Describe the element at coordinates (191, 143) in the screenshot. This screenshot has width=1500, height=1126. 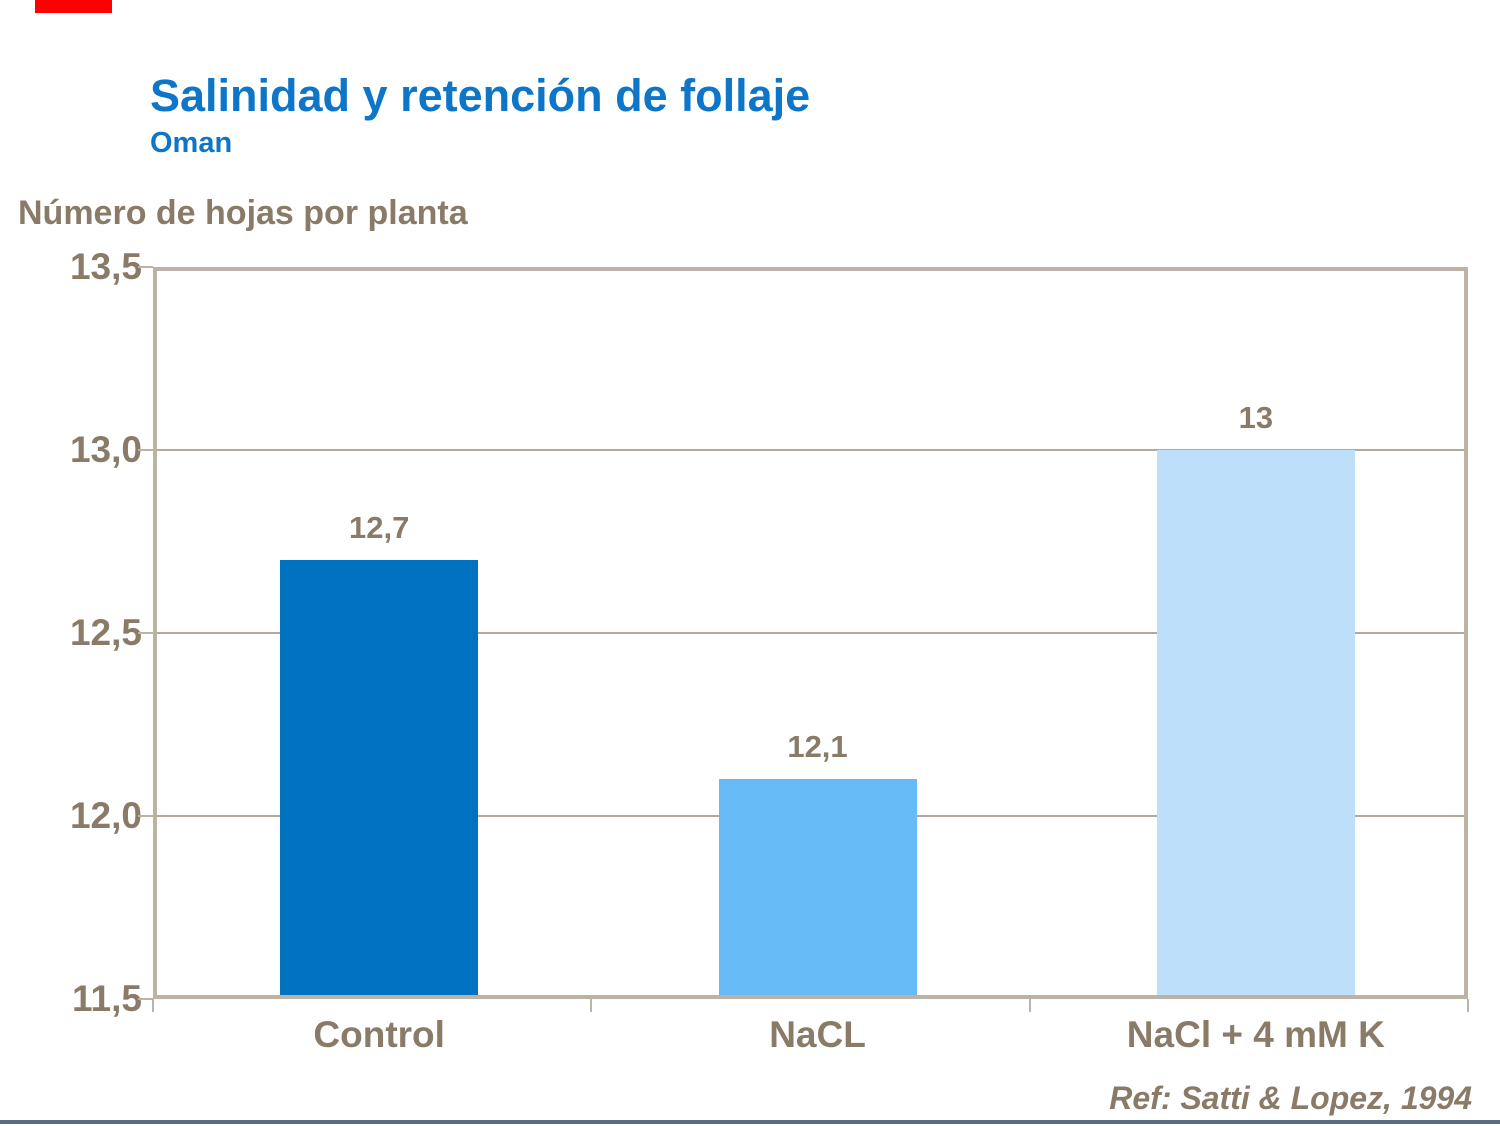
I see `page-subtitle: Oman` at that location.